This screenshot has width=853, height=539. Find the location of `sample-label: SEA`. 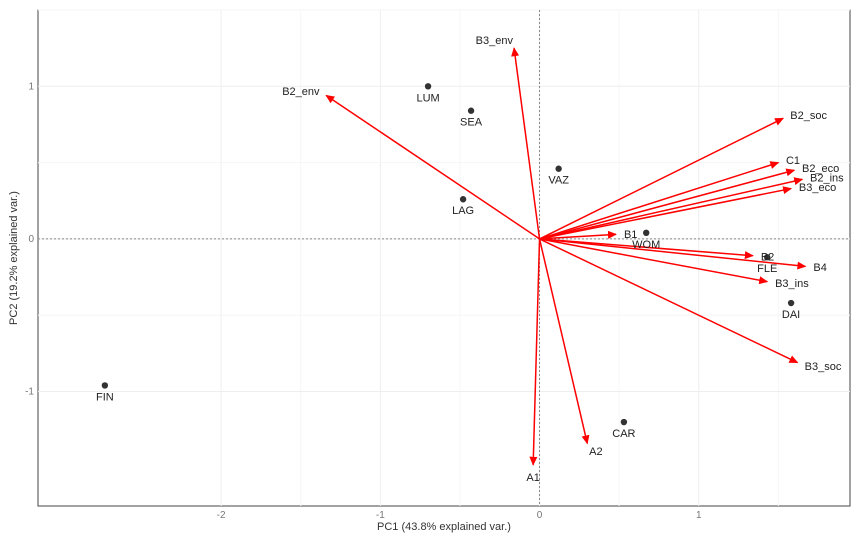

sample-label: SEA is located at coordinates (471, 123).